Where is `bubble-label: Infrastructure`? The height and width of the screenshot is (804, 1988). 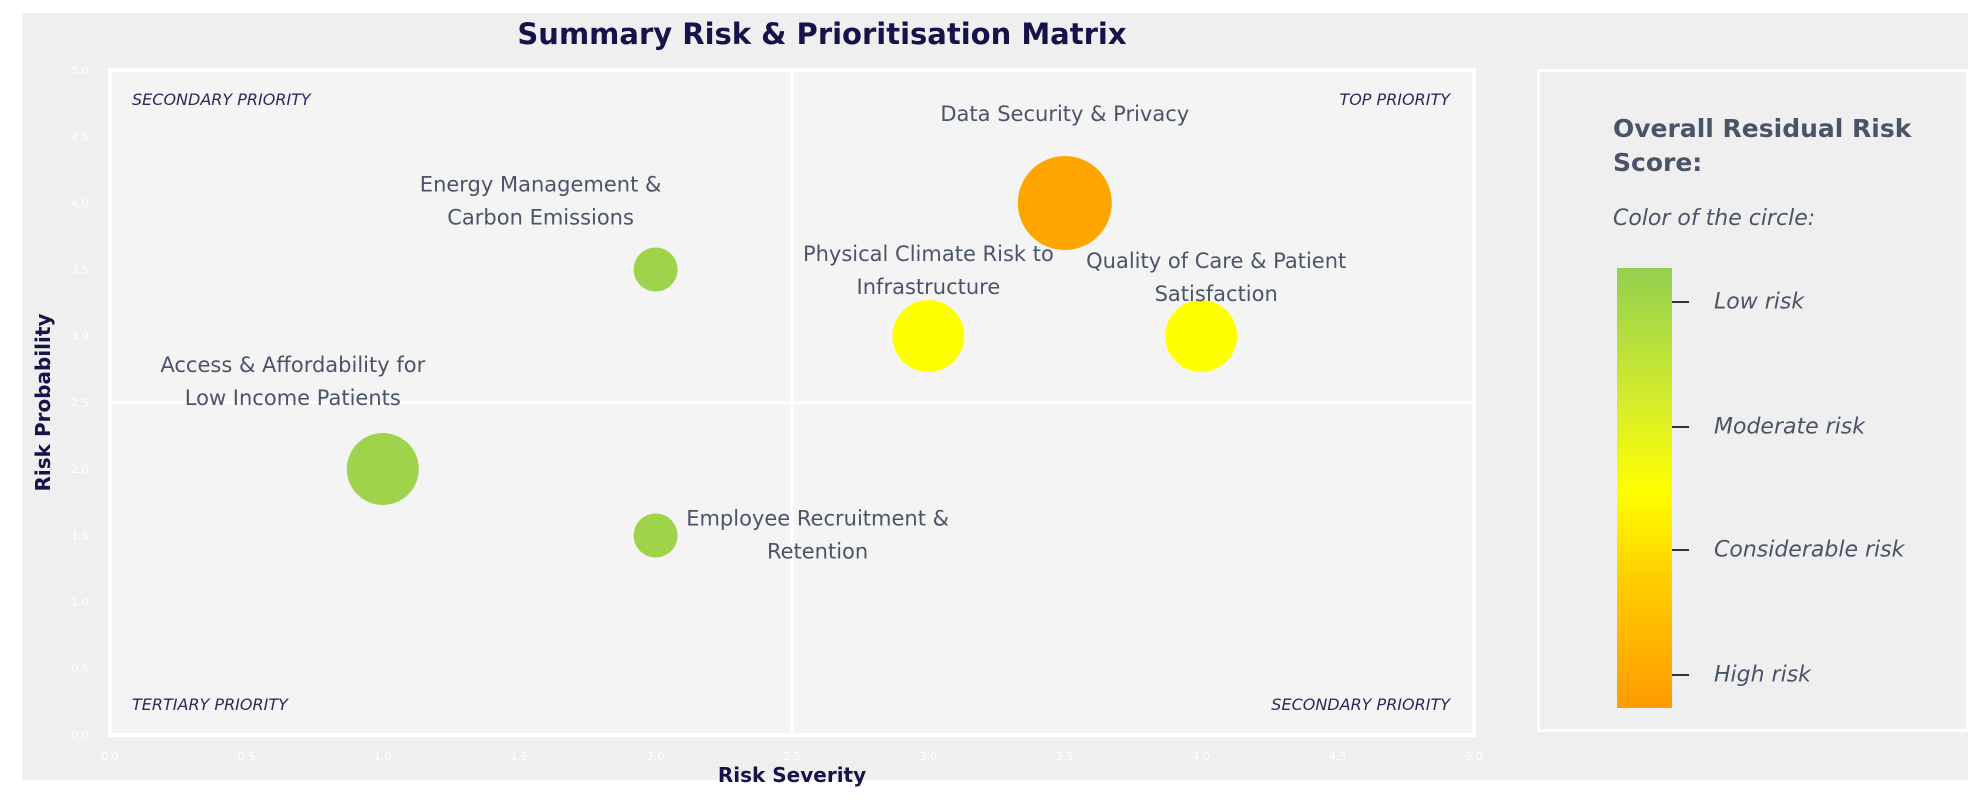 bubble-label: Infrastructure is located at coordinates (929, 287).